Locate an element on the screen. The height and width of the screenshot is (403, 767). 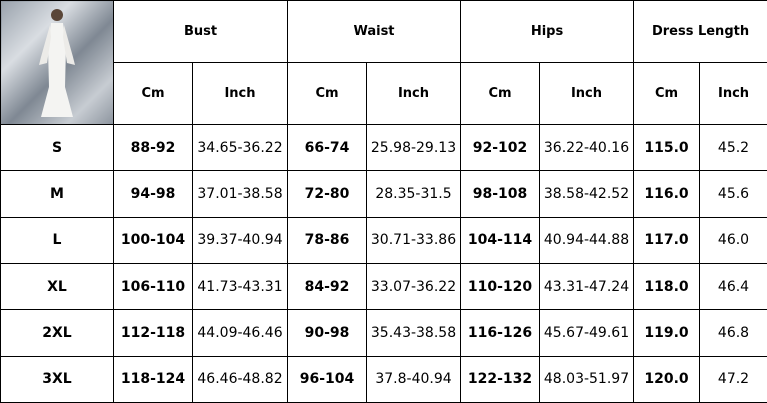
cm-value: 104-114 is located at coordinates (500, 240).